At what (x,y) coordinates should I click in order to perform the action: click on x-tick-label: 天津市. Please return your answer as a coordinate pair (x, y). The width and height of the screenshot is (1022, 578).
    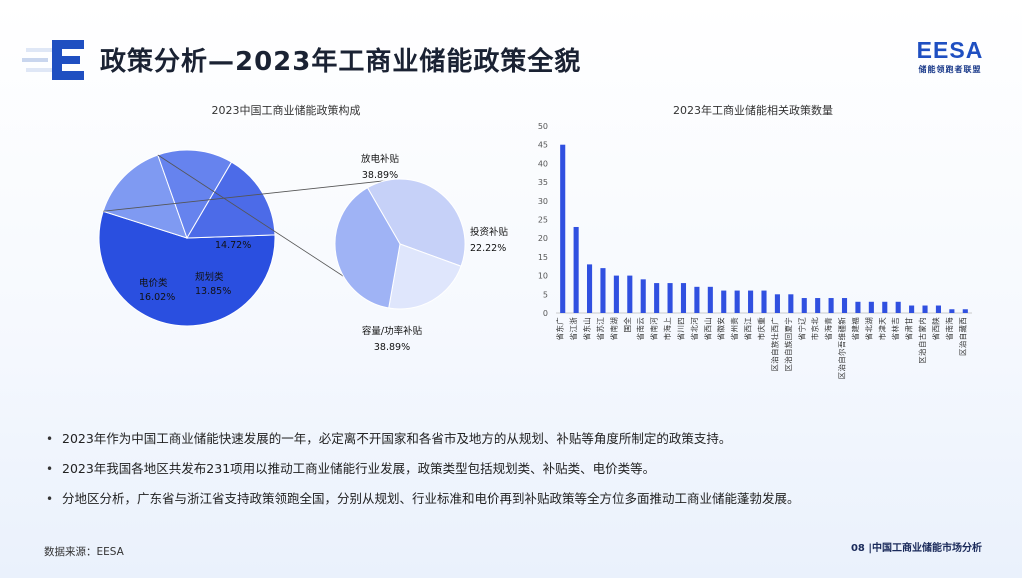
    Looking at the image, I should click on (882, 329).